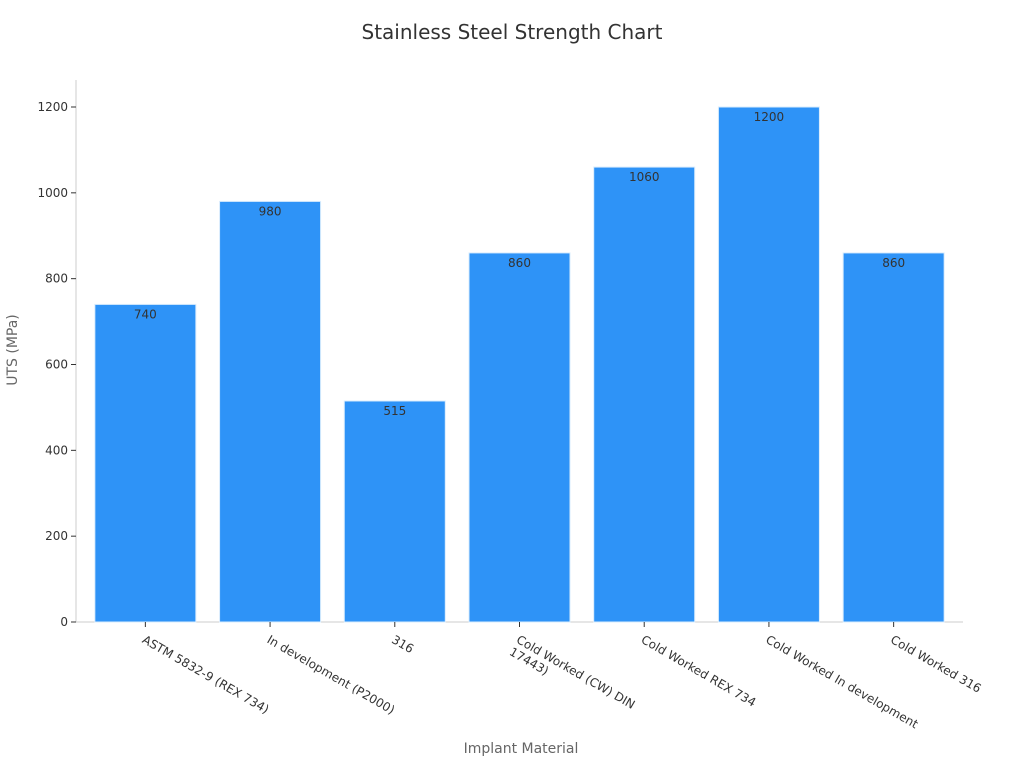 Image resolution: width=1024 pixels, height=768 pixels. I want to click on x-tick-label-line: Cold Worked 316, so click(935, 663).